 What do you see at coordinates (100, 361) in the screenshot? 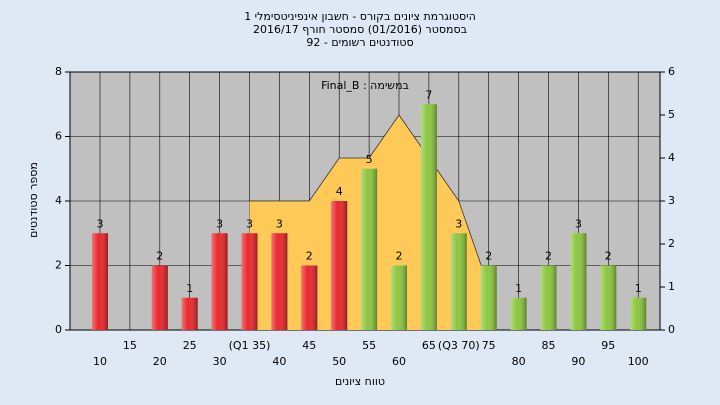
I see `x-tick-label: 10` at bounding box center [100, 361].